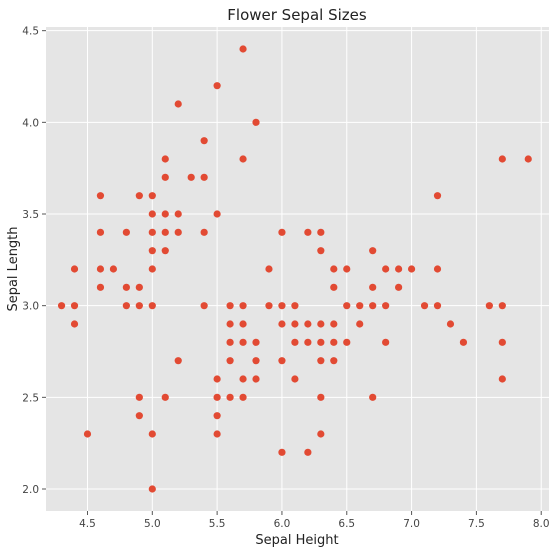 The height and width of the screenshot is (559, 560). I want to click on x-tick-label: 5.0, so click(152, 524).